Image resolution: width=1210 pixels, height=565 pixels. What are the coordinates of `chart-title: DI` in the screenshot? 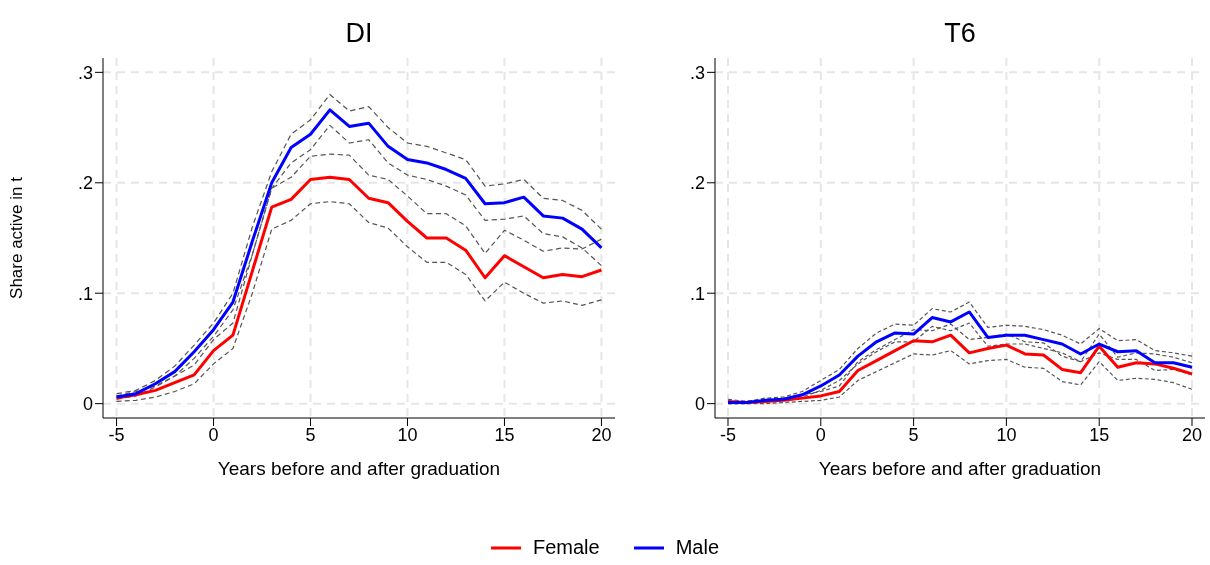 It's located at (359, 33).